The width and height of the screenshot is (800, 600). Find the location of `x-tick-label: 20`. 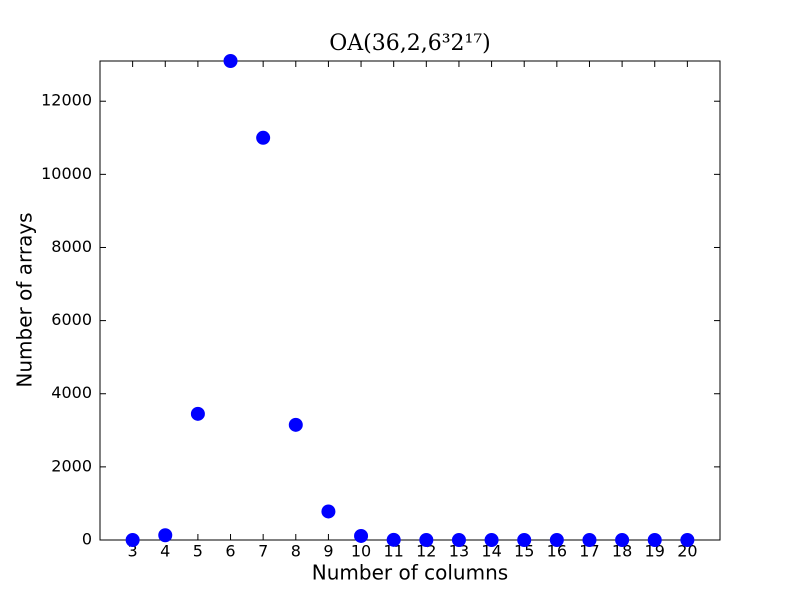

x-tick-label: 20 is located at coordinates (687, 551).